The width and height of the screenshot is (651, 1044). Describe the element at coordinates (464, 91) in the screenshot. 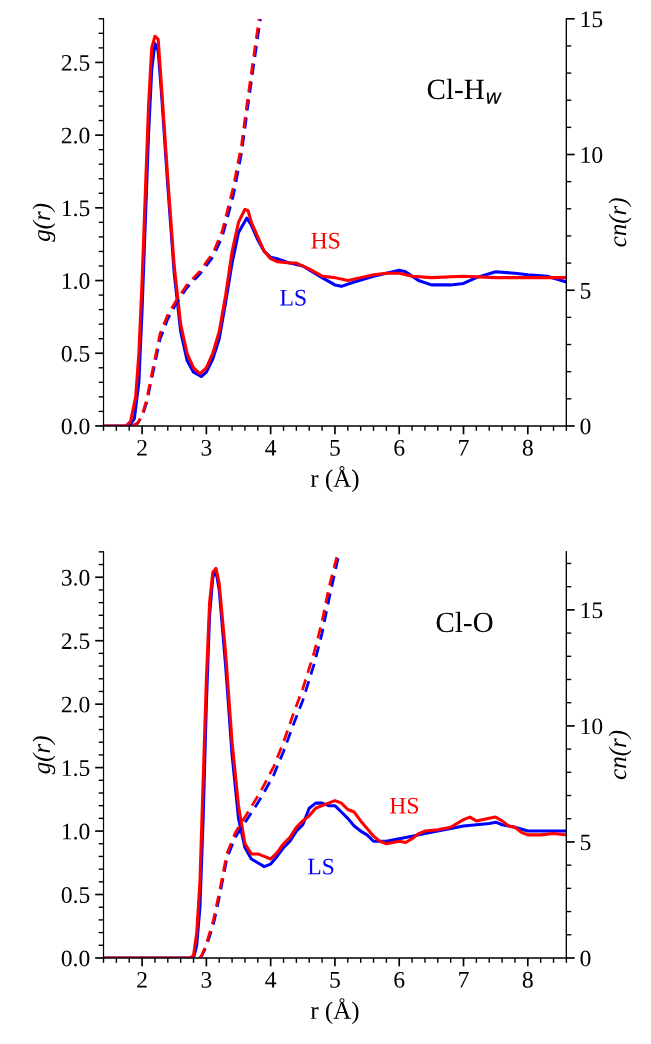

I see `text: Cl-H$_{w}$` at that location.